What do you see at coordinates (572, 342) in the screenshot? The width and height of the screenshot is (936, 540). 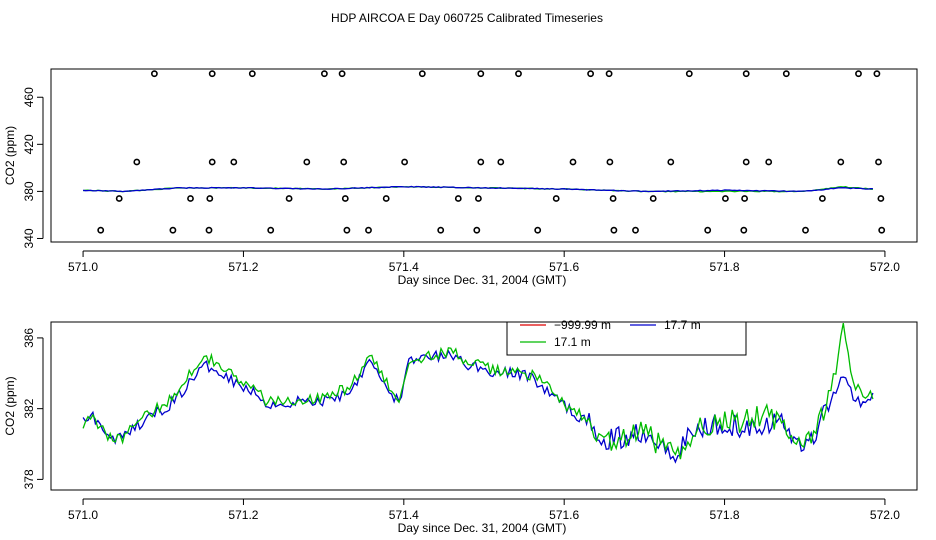 I see `legend-label: 17.1 m` at bounding box center [572, 342].